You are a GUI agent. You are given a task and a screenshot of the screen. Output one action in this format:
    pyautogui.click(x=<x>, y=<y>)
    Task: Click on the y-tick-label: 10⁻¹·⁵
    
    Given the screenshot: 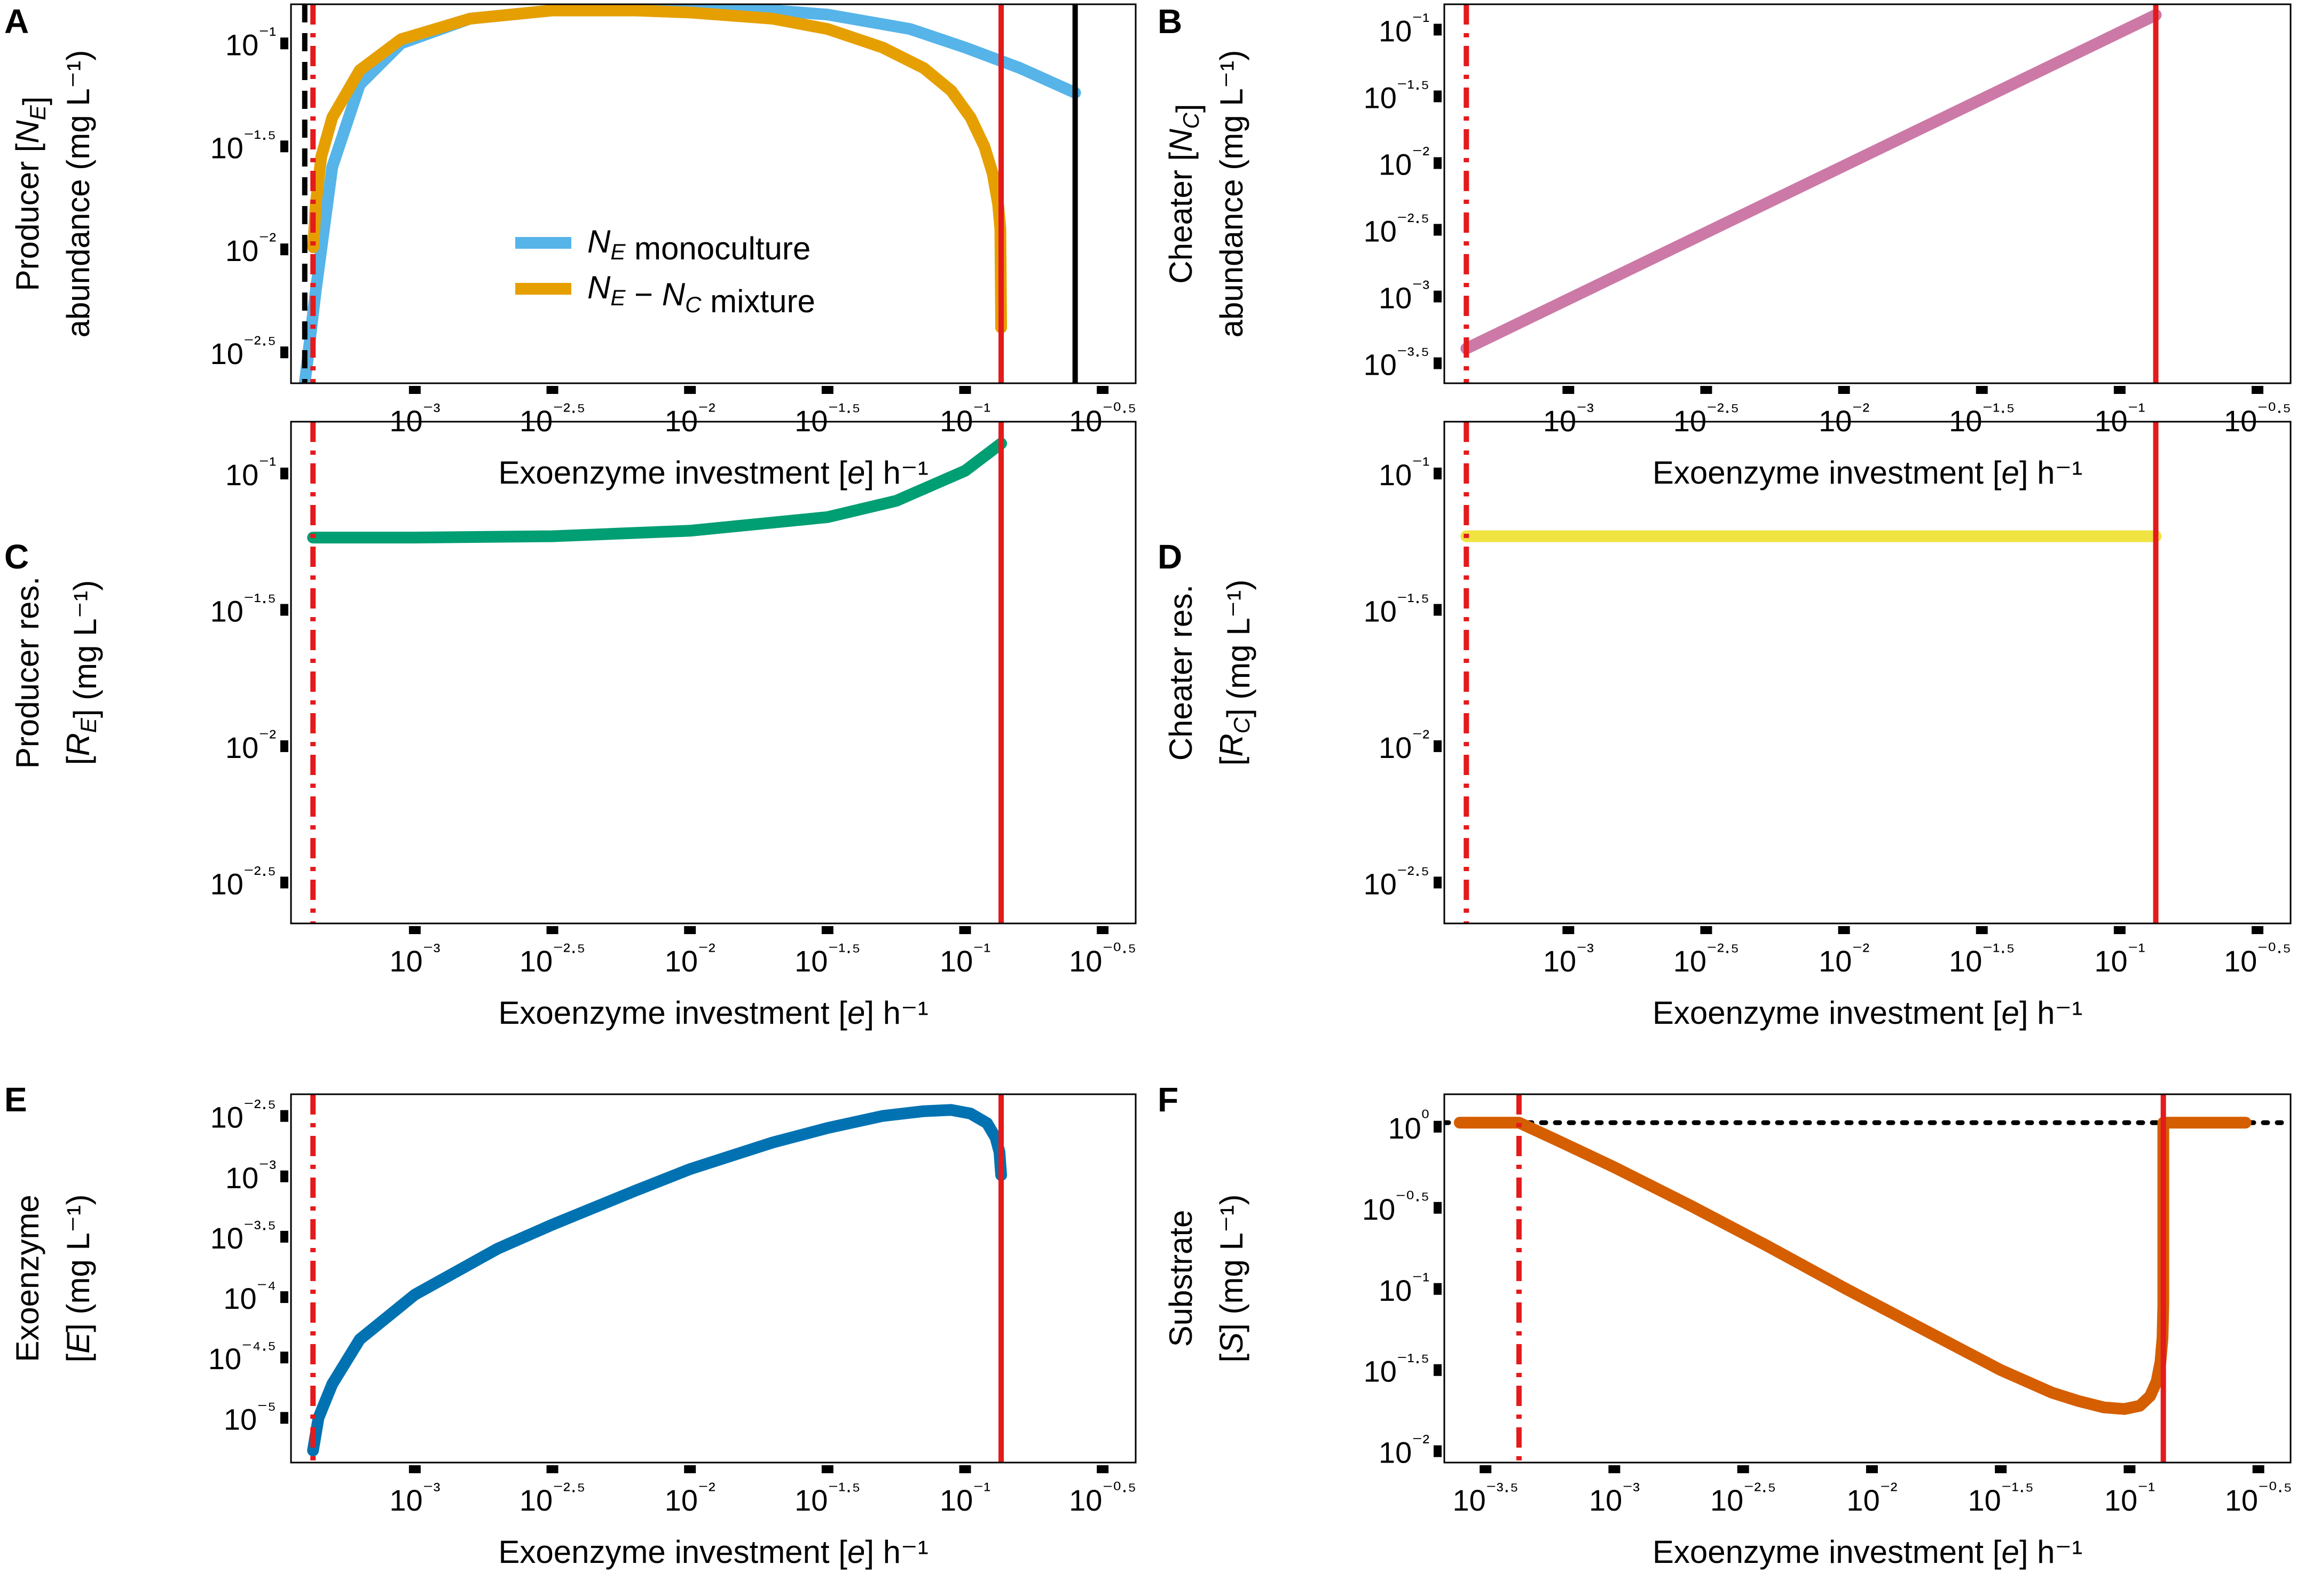 What is the action you would take?
    pyautogui.click(x=243, y=145)
    